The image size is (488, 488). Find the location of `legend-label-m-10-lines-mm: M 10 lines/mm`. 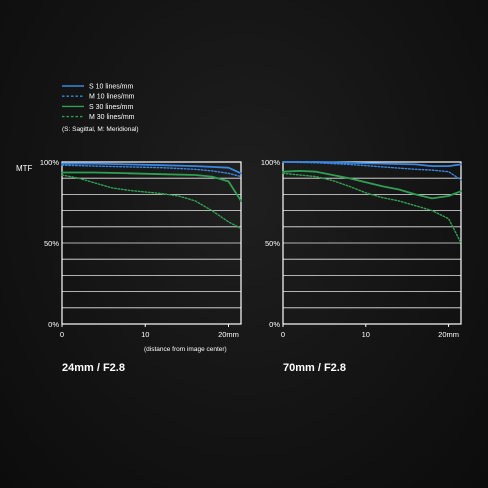

legend-label-m-10-lines-mm: M 10 lines/mm is located at coordinates (112, 97).